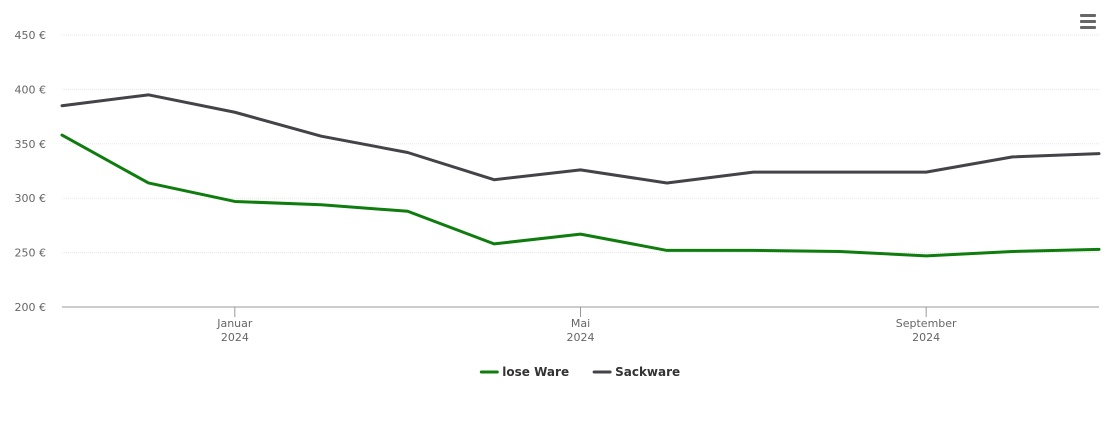 The width and height of the screenshot is (1110, 422). Describe the element at coordinates (234, 330) in the screenshot. I see `x-tick-label: Januar 2024` at that location.